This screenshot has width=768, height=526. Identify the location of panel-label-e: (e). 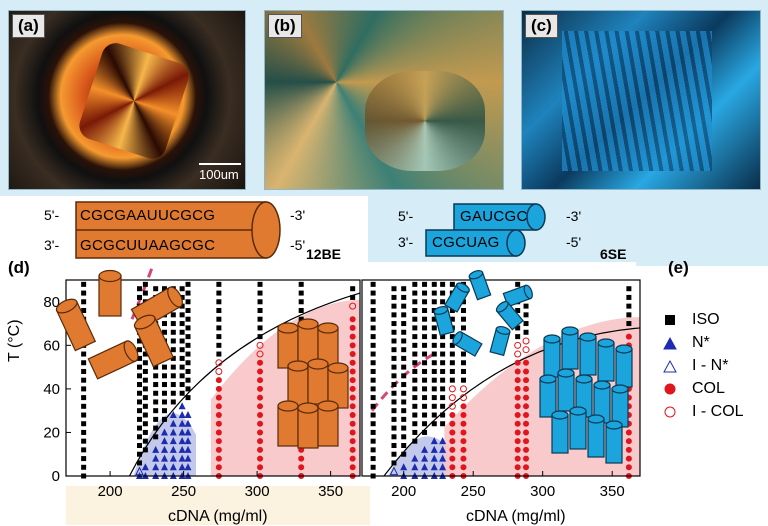
(678, 267).